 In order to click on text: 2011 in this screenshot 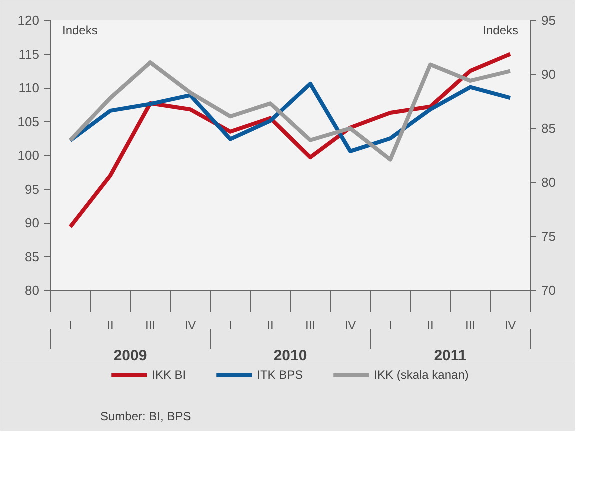, I will do `click(450, 356)`.